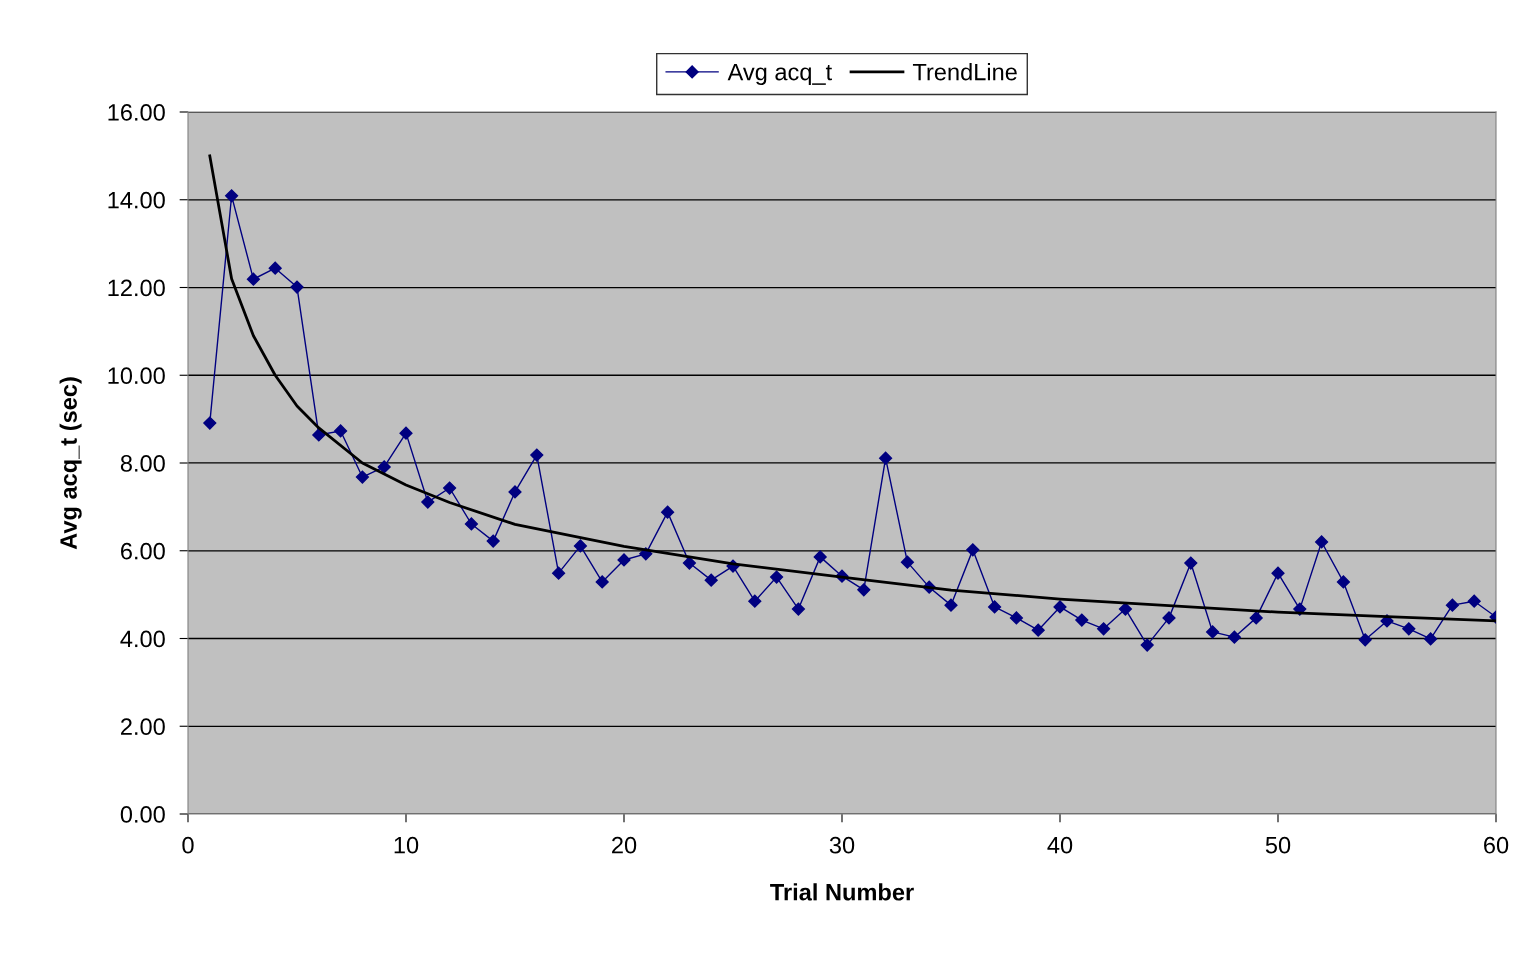 The image size is (1537, 959). I want to click on x-tick-label: 10, so click(406, 845).